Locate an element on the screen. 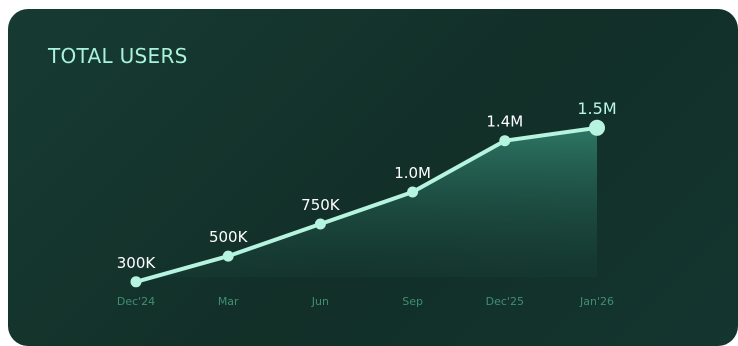 The width and height of the screenshot is (738, 346). x-tick-label: Dec'25 is located at coordinates (505, 301).